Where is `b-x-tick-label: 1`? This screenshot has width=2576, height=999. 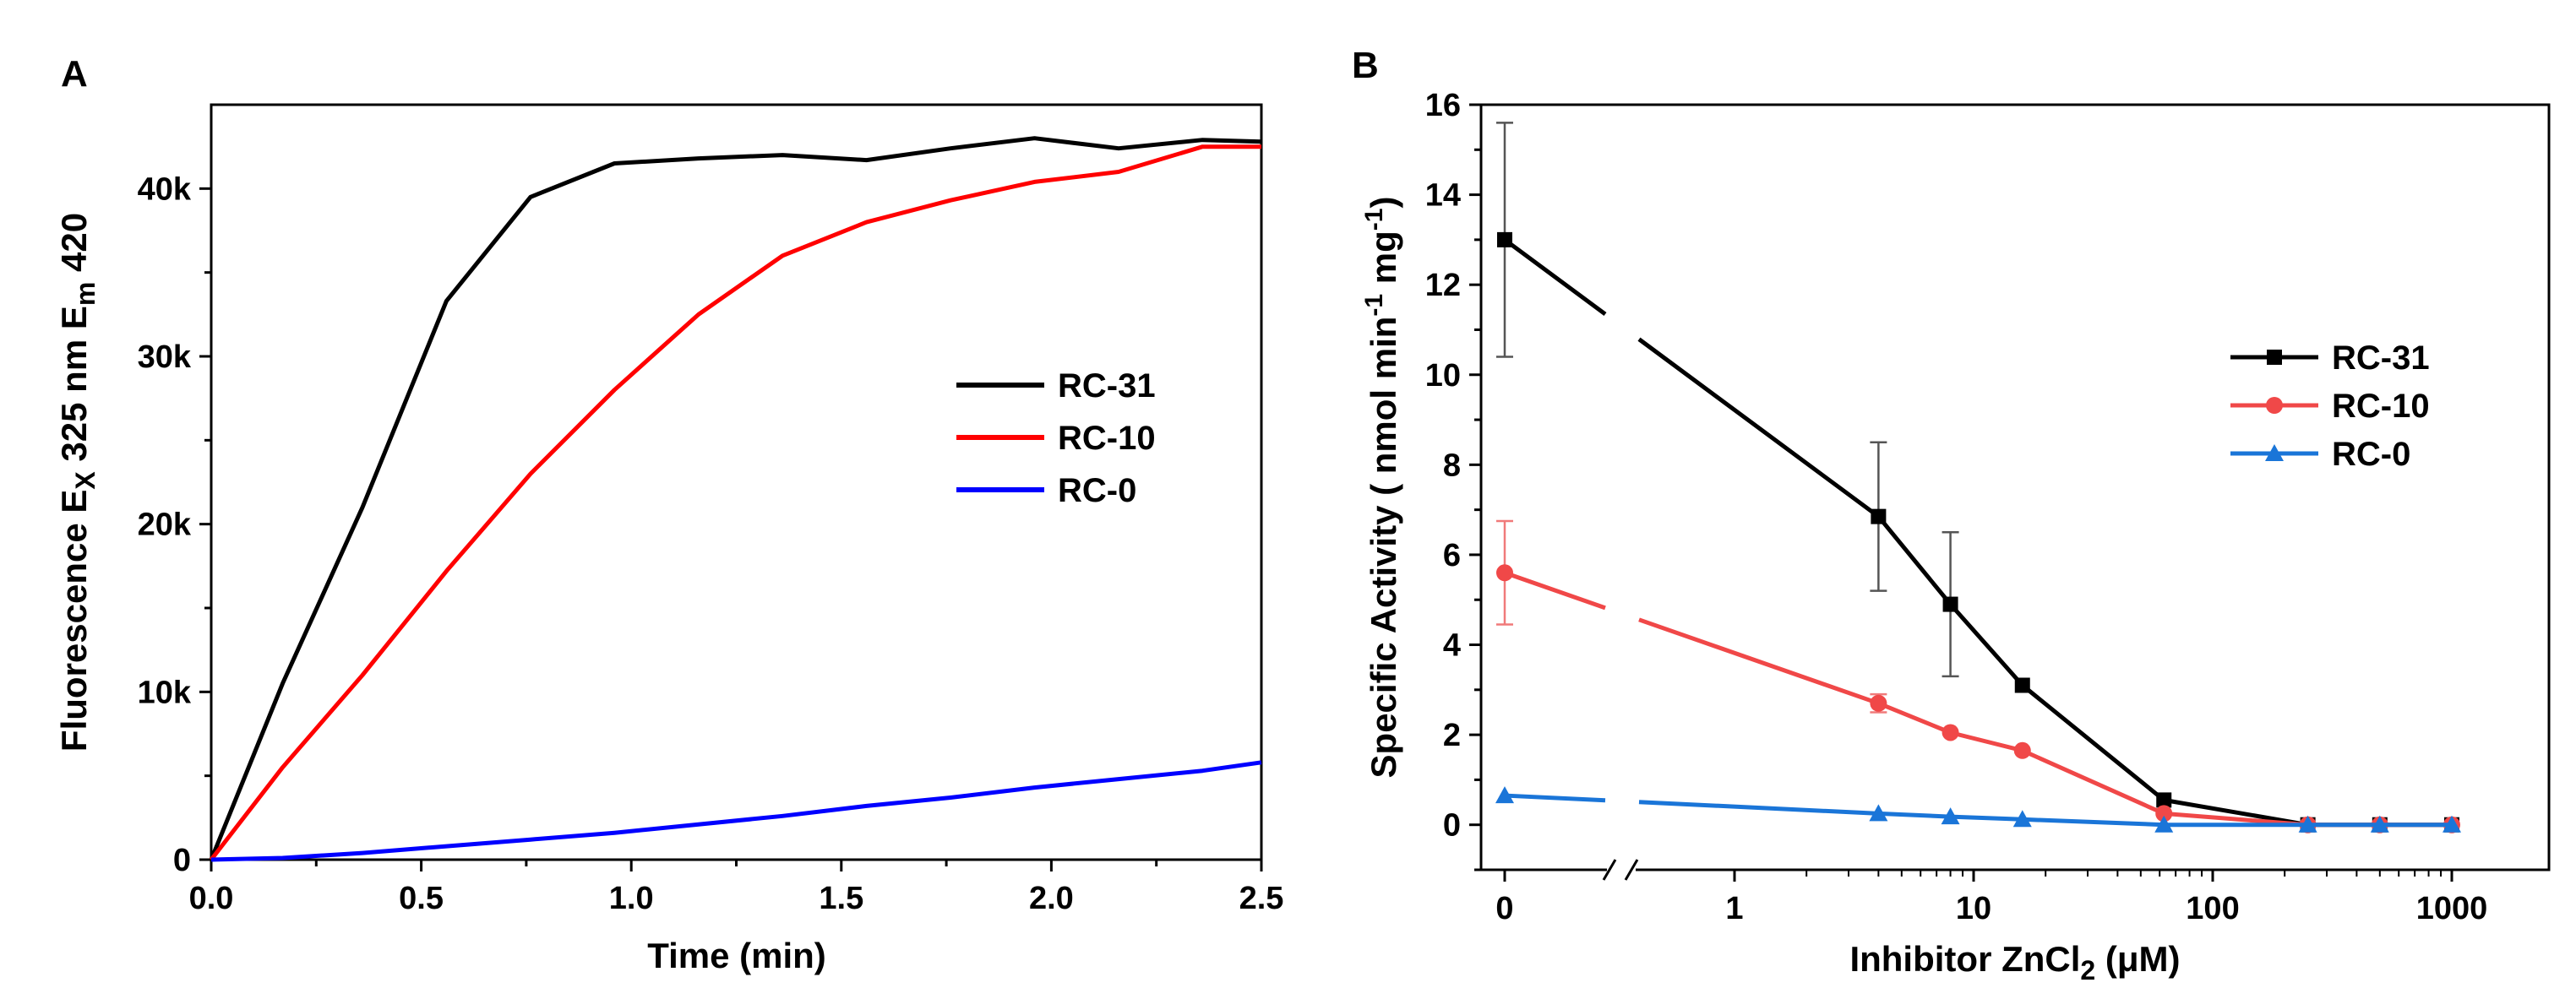
b-x-tick-label: 1 is located at coordinates (1734, 908).